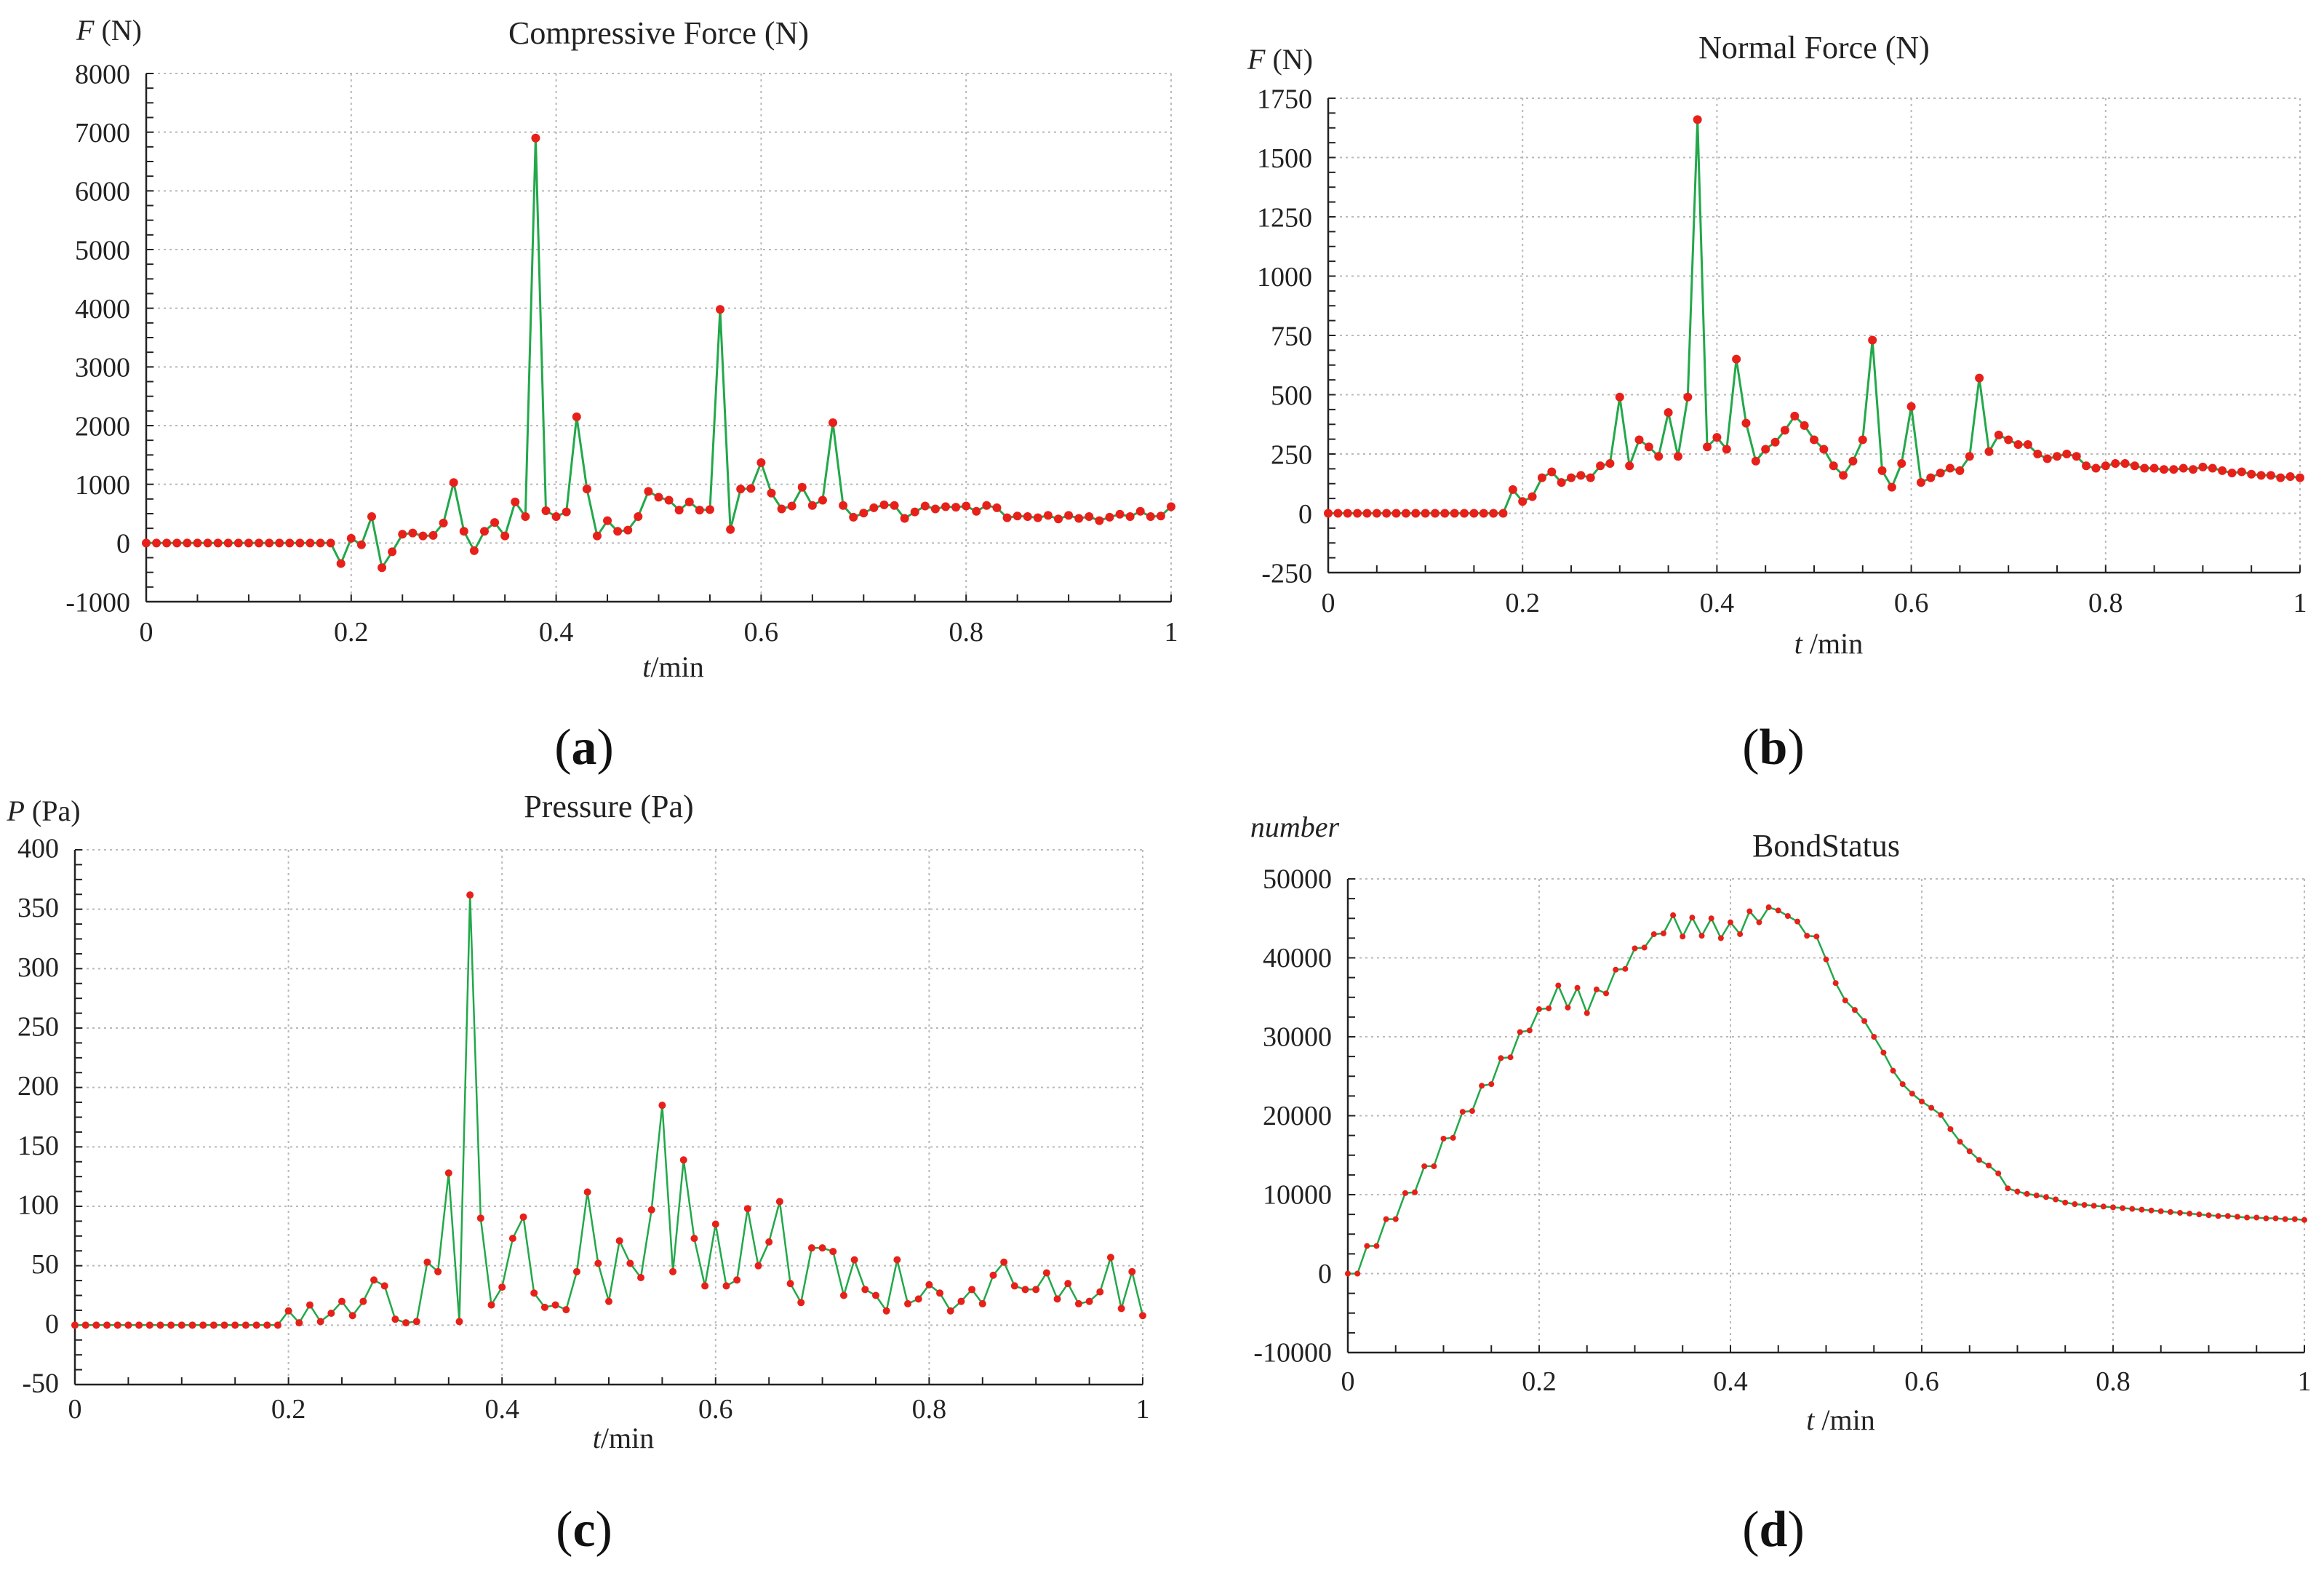 This screenshot has width=2324, height=1573. What do you see at coordinates (109, 30) in the screenshot?
I see `y-axis-label: F (N)` at bounding box center [109, 30].